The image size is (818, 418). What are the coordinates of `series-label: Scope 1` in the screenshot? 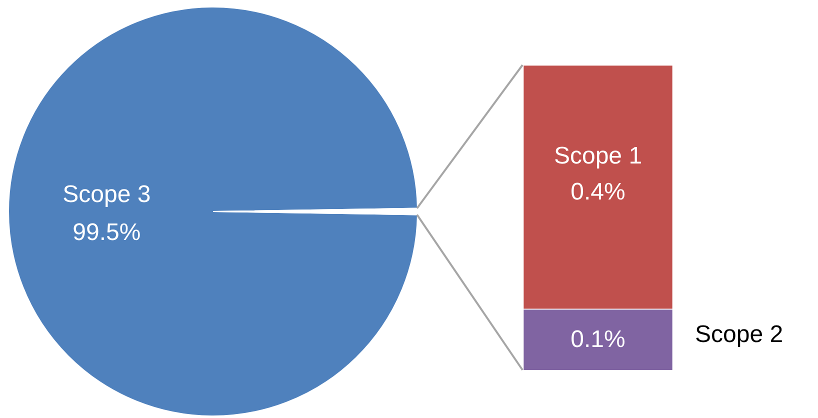 It's located at (598, 156).